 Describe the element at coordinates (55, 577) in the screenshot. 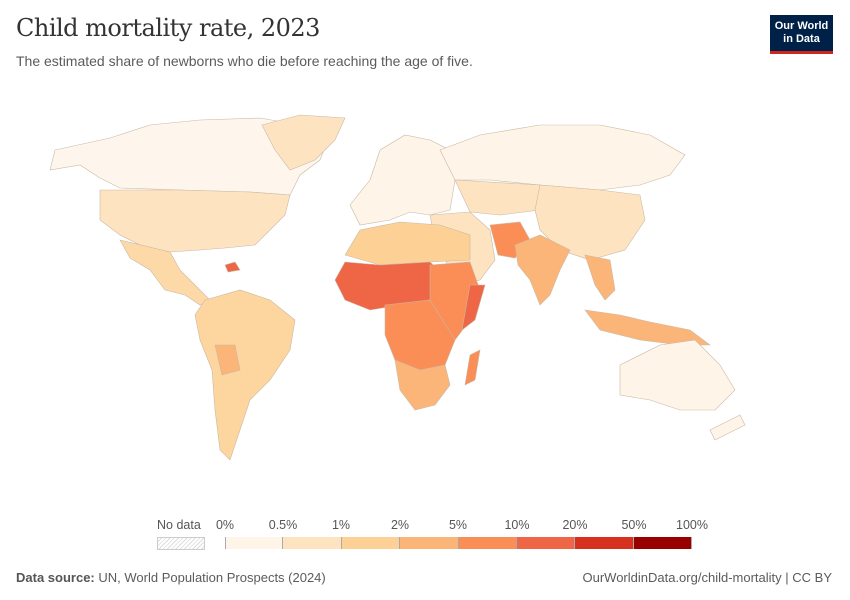

I see `source-label: Data source:` at that location.